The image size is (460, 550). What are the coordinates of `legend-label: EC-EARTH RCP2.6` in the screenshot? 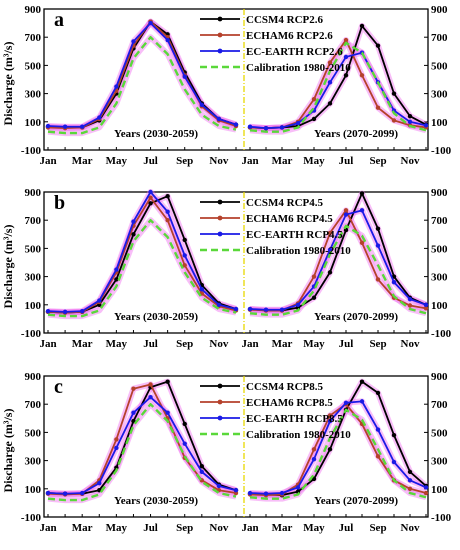 It's located at (294, 52).